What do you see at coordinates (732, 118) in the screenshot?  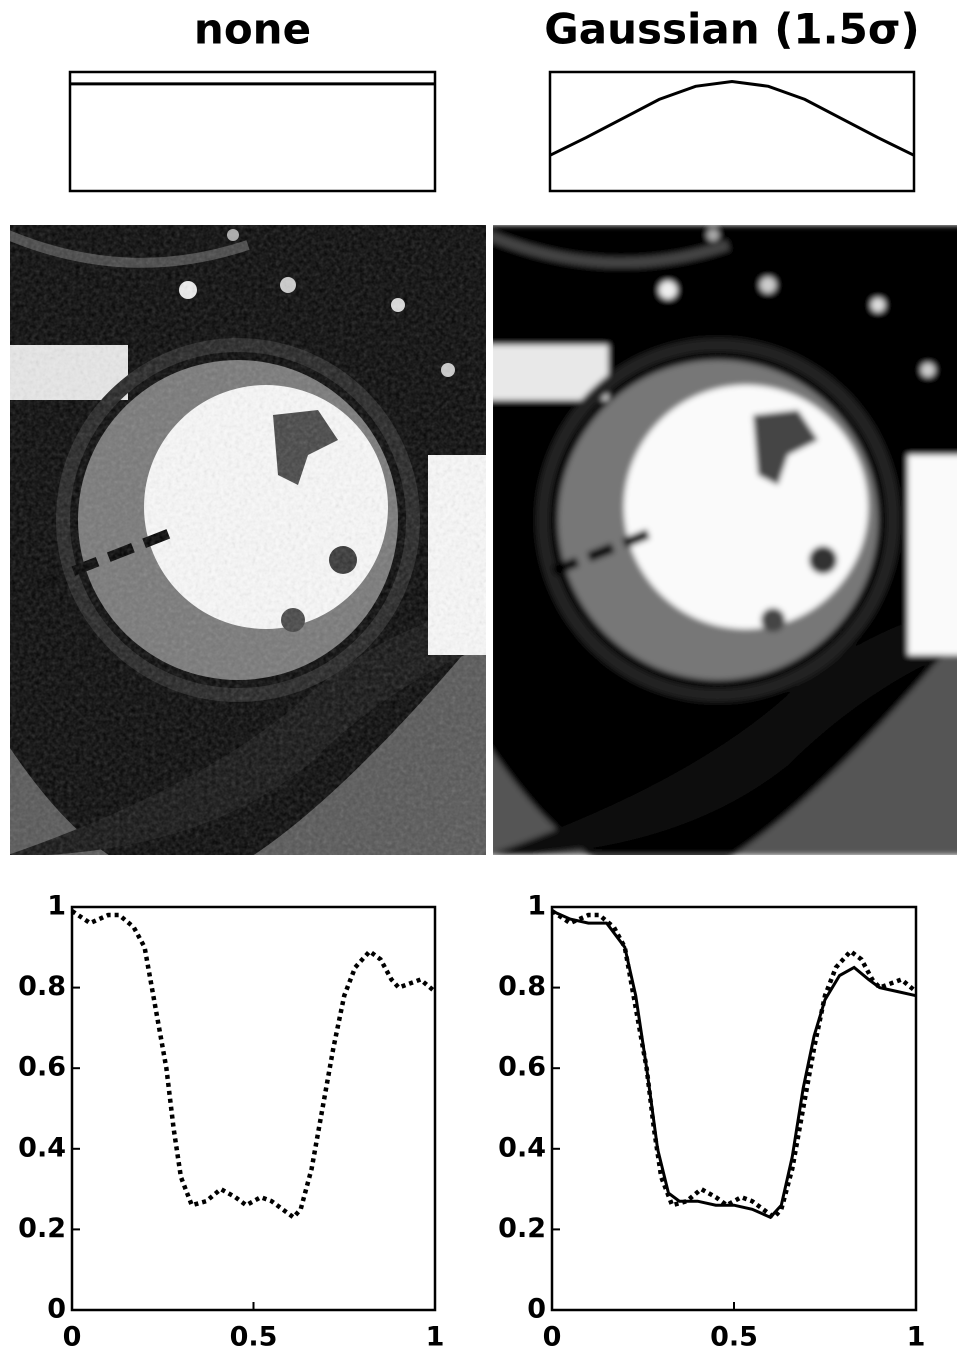 I see `kernel-line` at bounding box center [732, 118].